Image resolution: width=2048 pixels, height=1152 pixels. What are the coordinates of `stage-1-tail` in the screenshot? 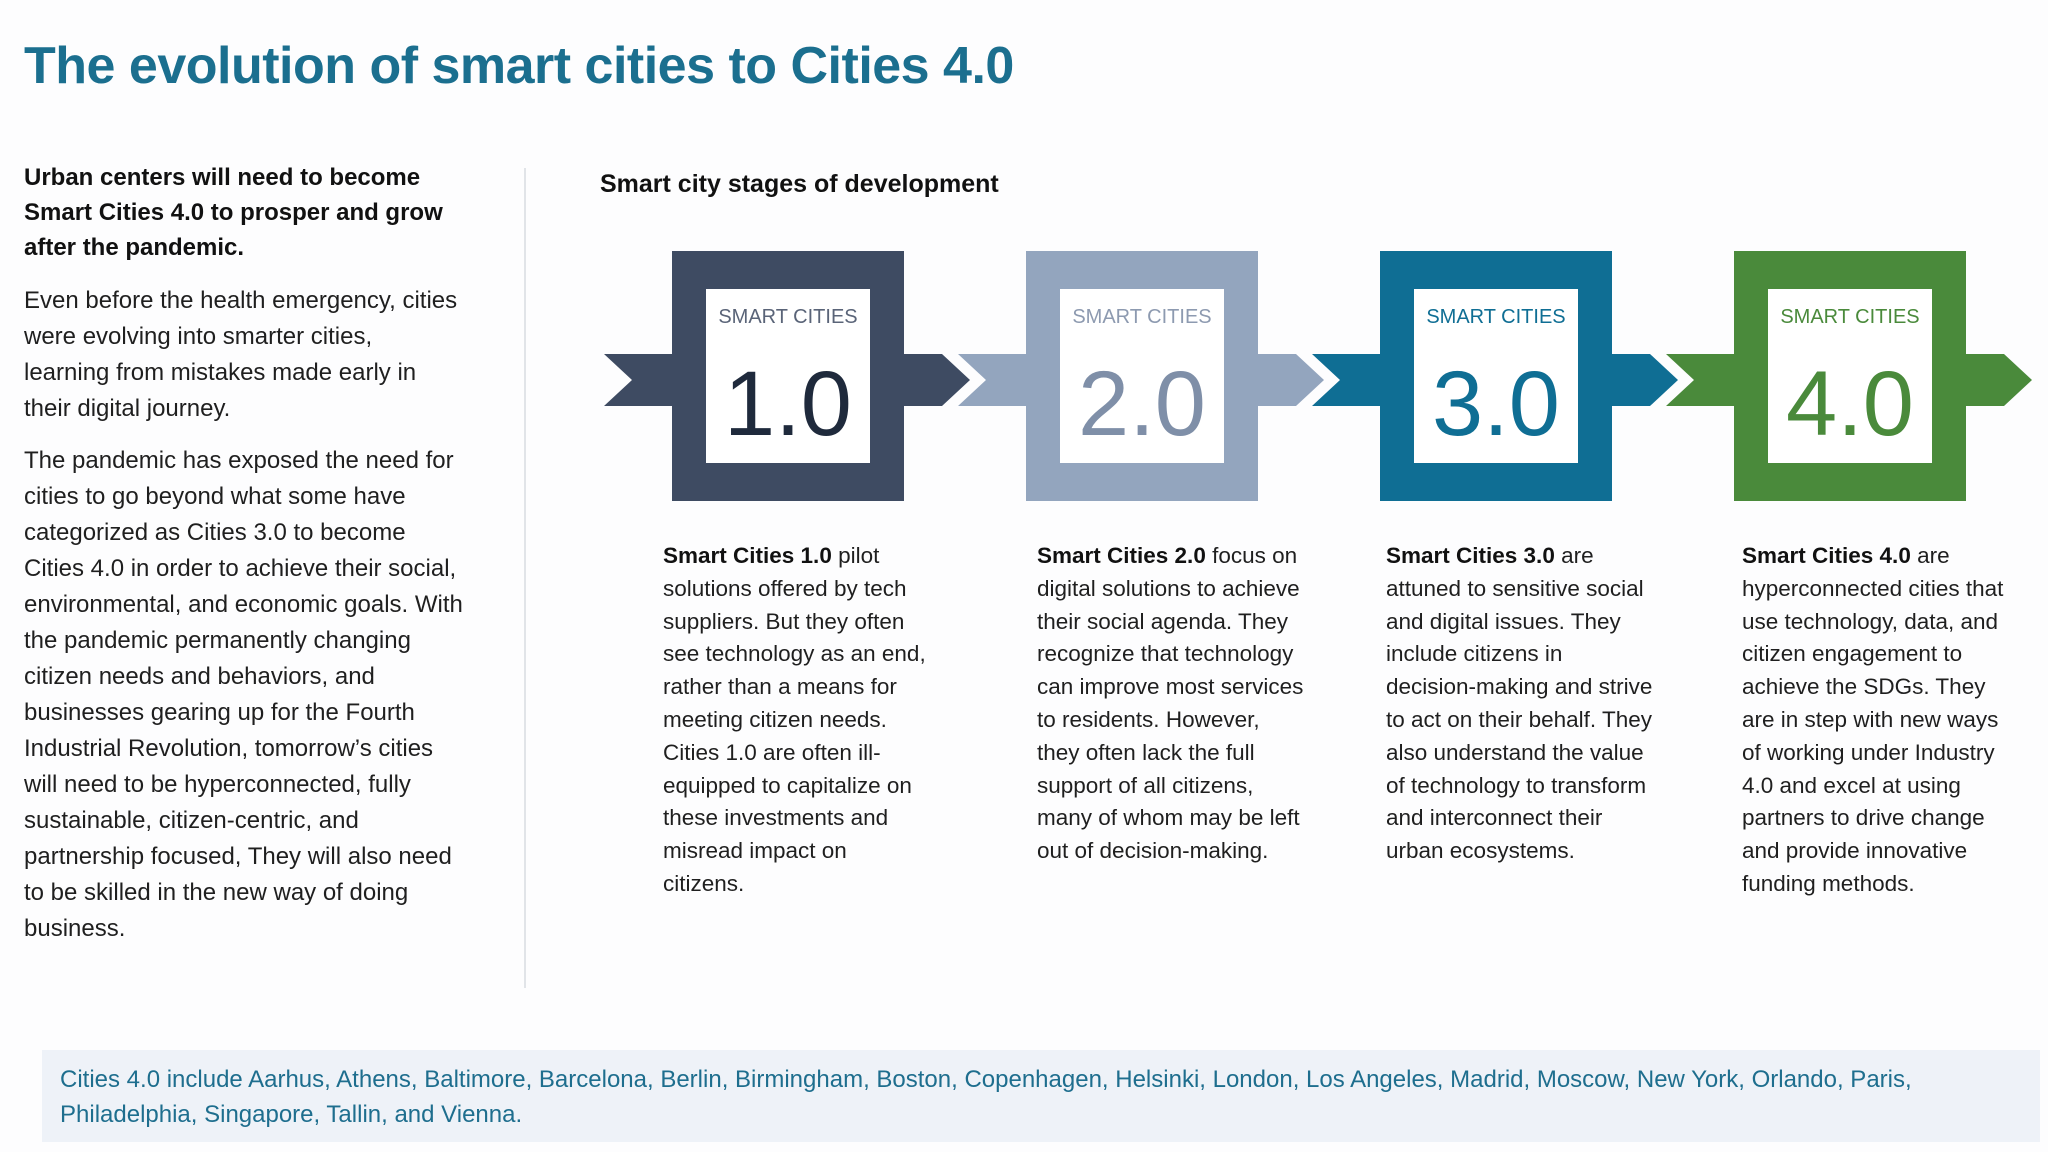 It's located at (638, 380).